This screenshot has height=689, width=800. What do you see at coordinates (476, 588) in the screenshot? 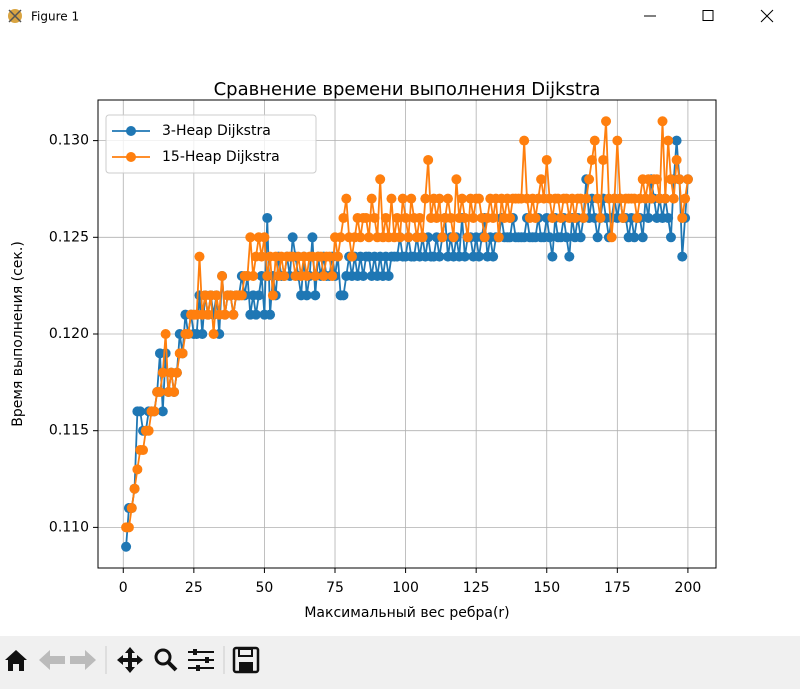
I see `x-tick-label: 125` at bounding box center [476, 588].